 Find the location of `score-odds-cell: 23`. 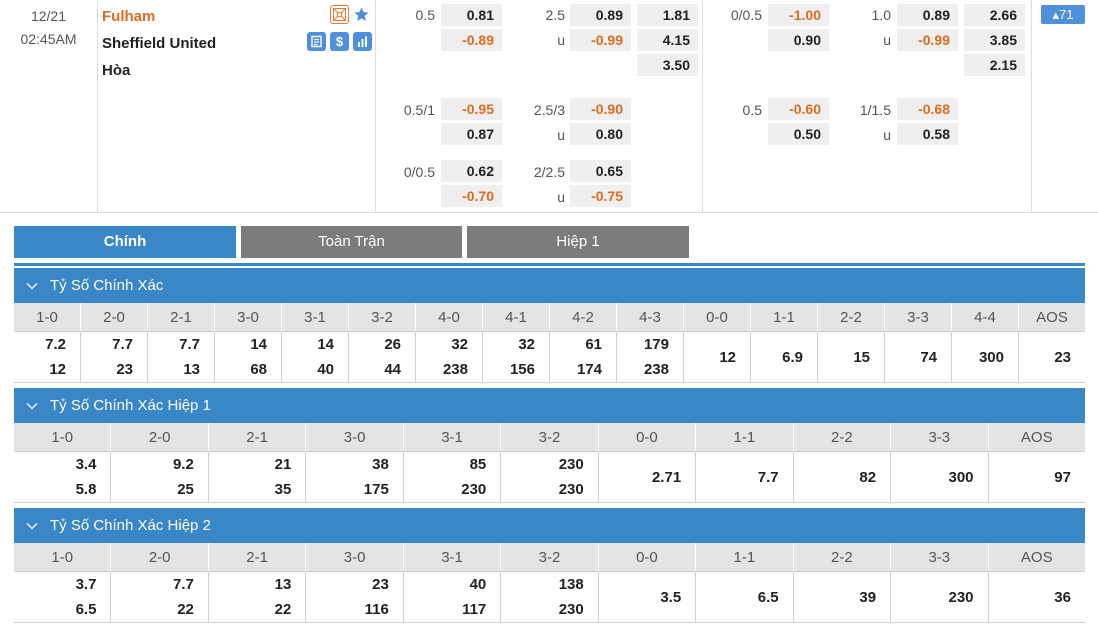

score-odds-cell: 23 is located at coordinates (1052, 357).